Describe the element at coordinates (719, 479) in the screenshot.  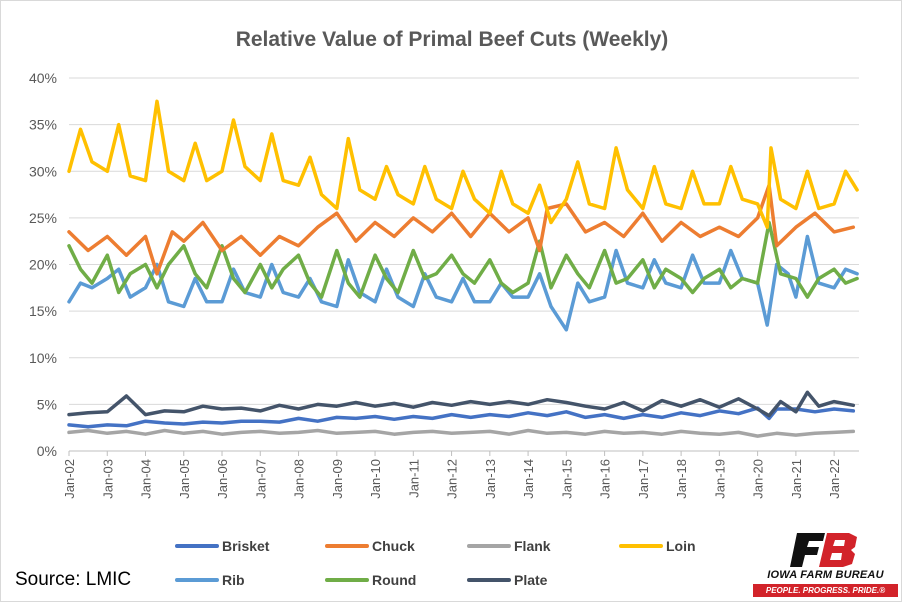
I see `x-tick-label: Jan-19` at that location.